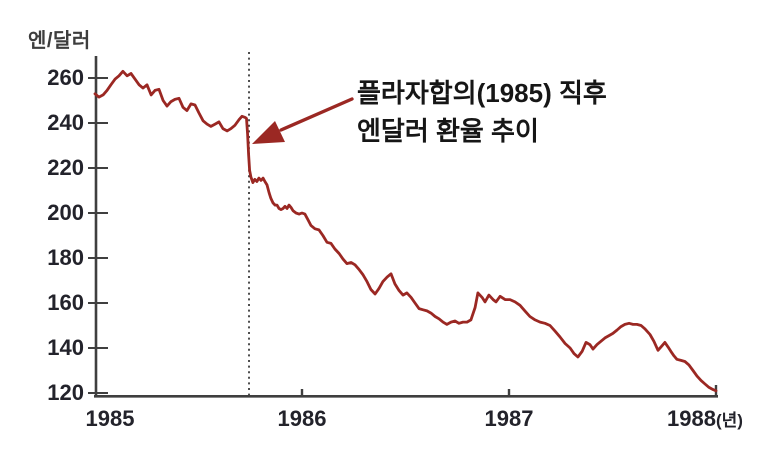  What do you see at coordinates (705, 418) in the screenshot?
I see `x-tick-label: 1988(년)` at bounding box center [705, 418].